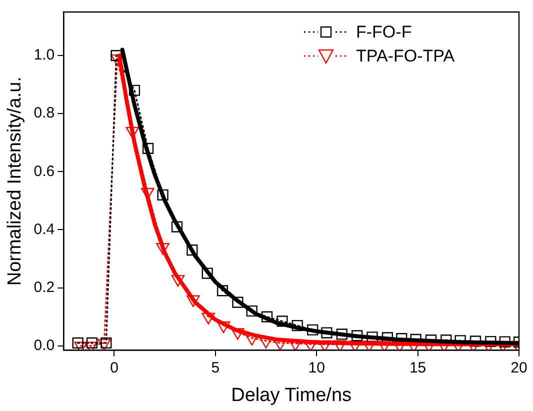  Describe the element at coordinates (316, 367) in the screenshot. I see `x-tick-label: 10` at that location.